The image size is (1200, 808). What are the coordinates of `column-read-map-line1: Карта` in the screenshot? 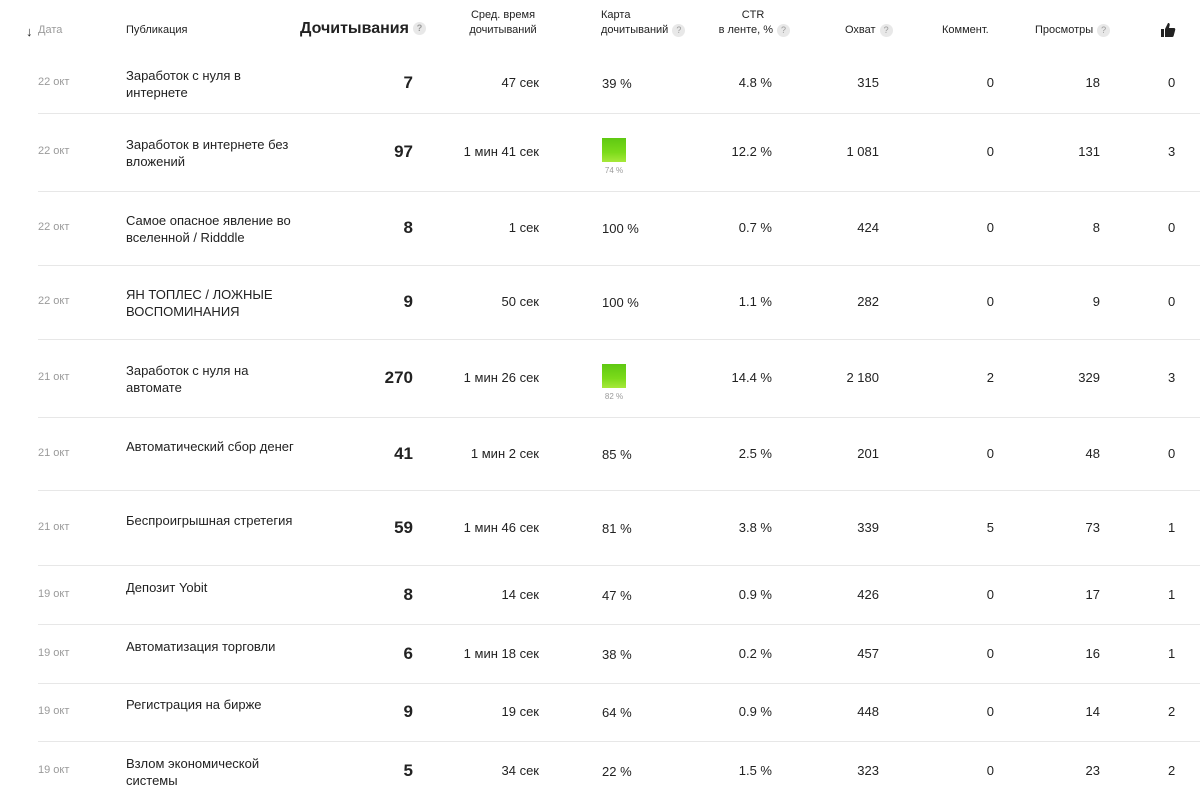 It's located at (616, 15).